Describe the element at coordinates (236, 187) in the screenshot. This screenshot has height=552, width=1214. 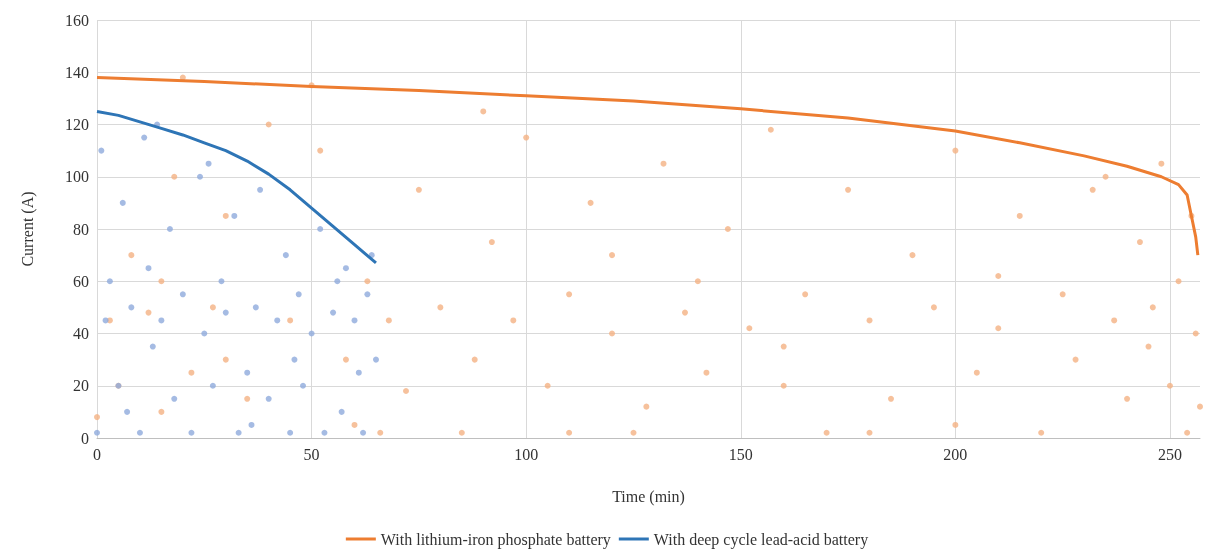
I see `line-series` at that location.